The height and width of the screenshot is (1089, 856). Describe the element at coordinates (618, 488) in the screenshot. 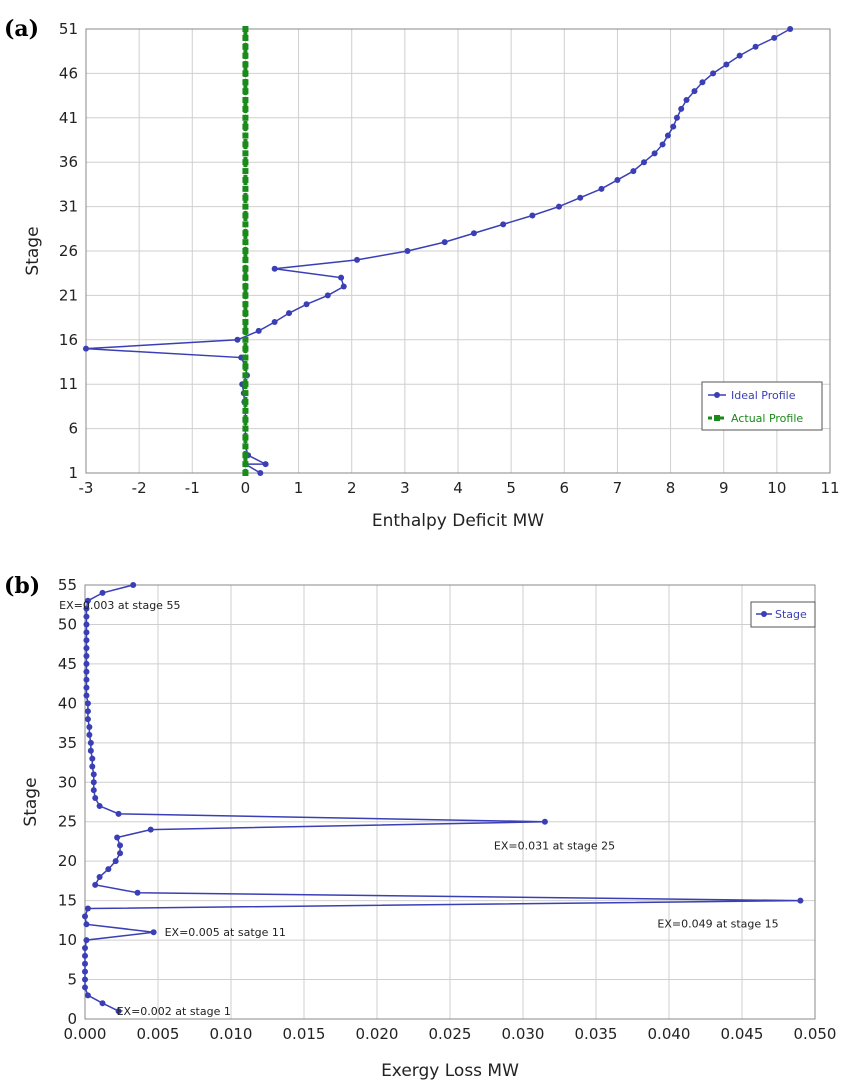

I see `x-tick-label: 7` at that location.